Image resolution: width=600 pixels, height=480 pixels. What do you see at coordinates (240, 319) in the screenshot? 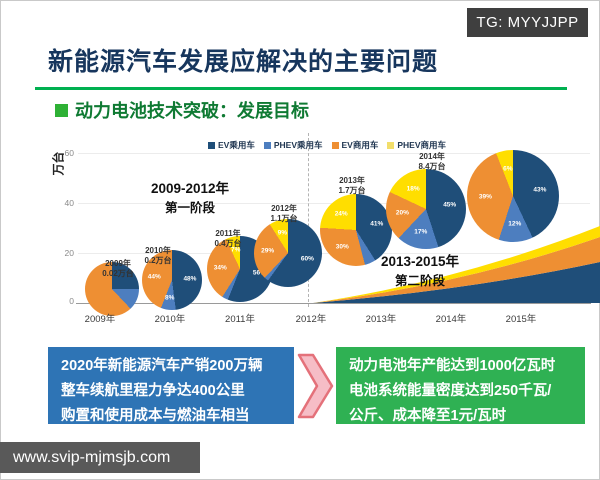
I see `x-tick-2011年: 2011年` at bounding box center [240, 319].